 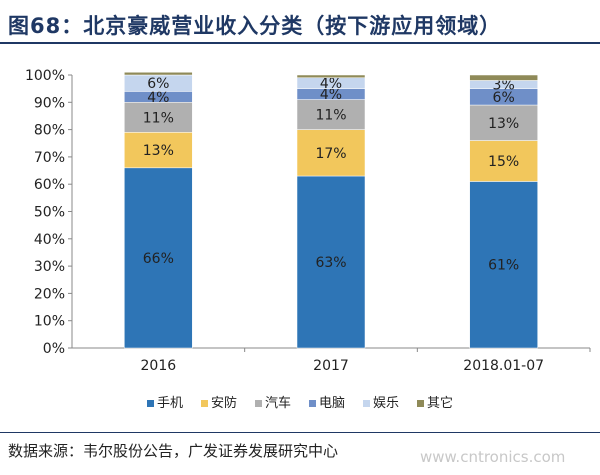 What do you see at coordinates (49, 131) in the screenshot?
I see `y-tick-label: 80%` at bounding box center [49, 131].